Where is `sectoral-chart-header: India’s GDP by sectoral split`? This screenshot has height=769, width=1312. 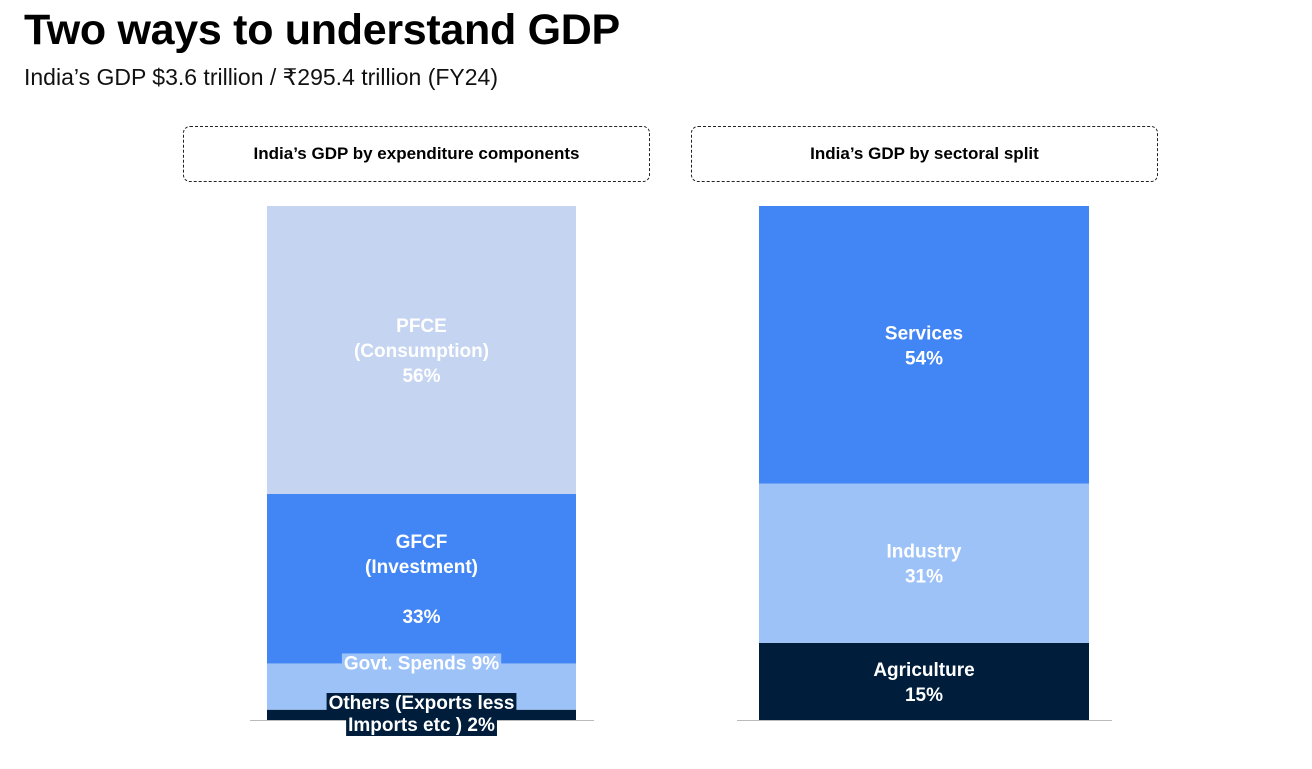 sectoral-chart-header: India’s GDP by sectoral split is located at coordinates (924, 154).